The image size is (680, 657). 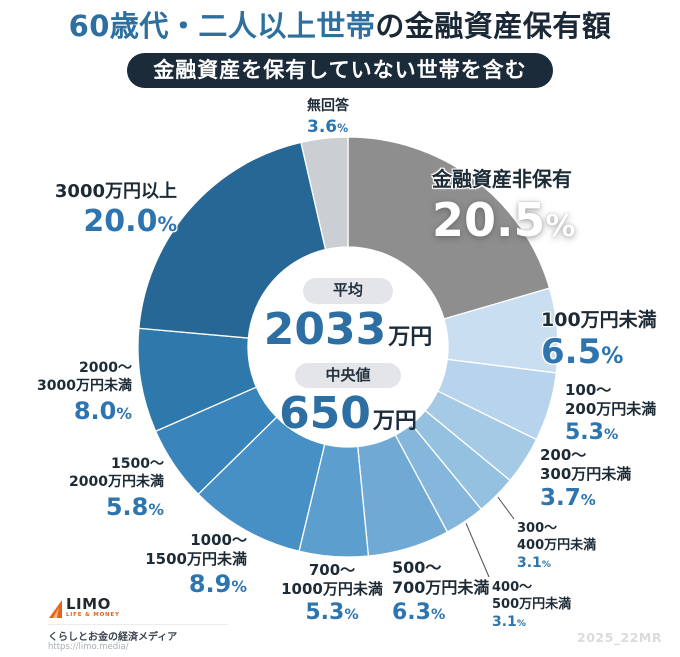 I want to click on segment-label-200-300: 200〜 300万円未満 3.7%, so click(x=586, y=479).